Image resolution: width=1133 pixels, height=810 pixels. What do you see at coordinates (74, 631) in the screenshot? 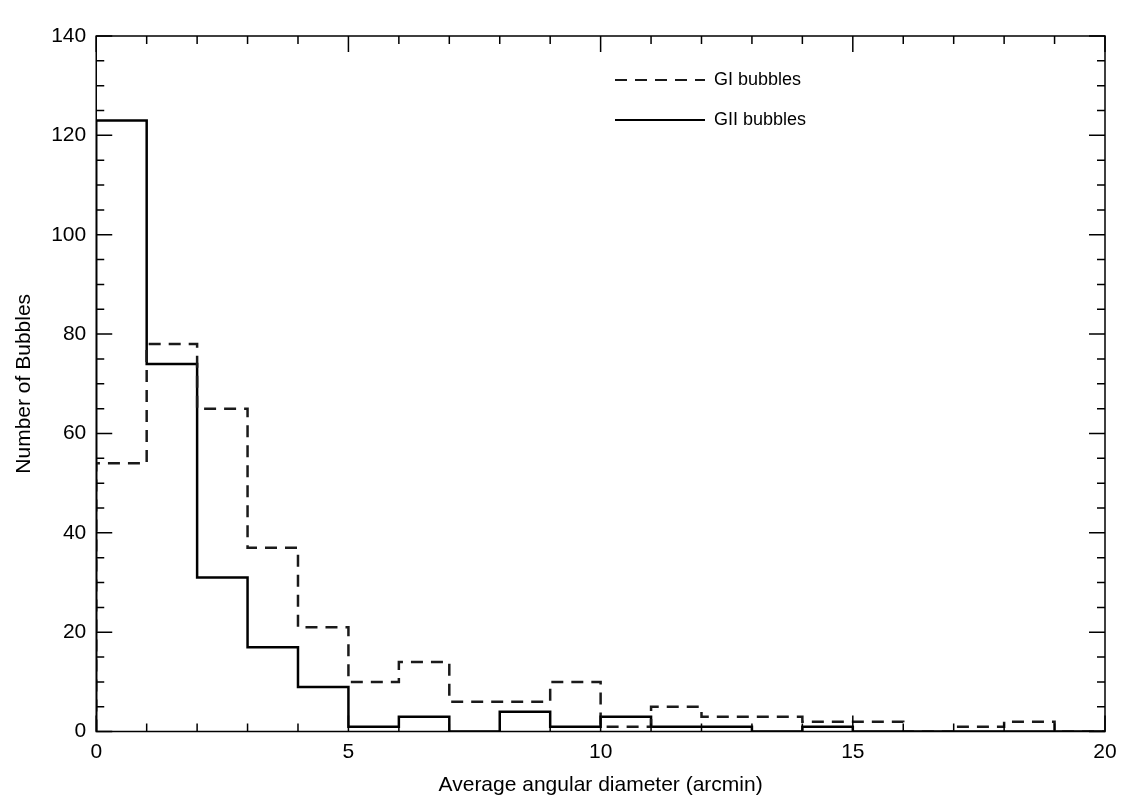
I see `y-tick-label: 20` at bounding box center [74, 631].